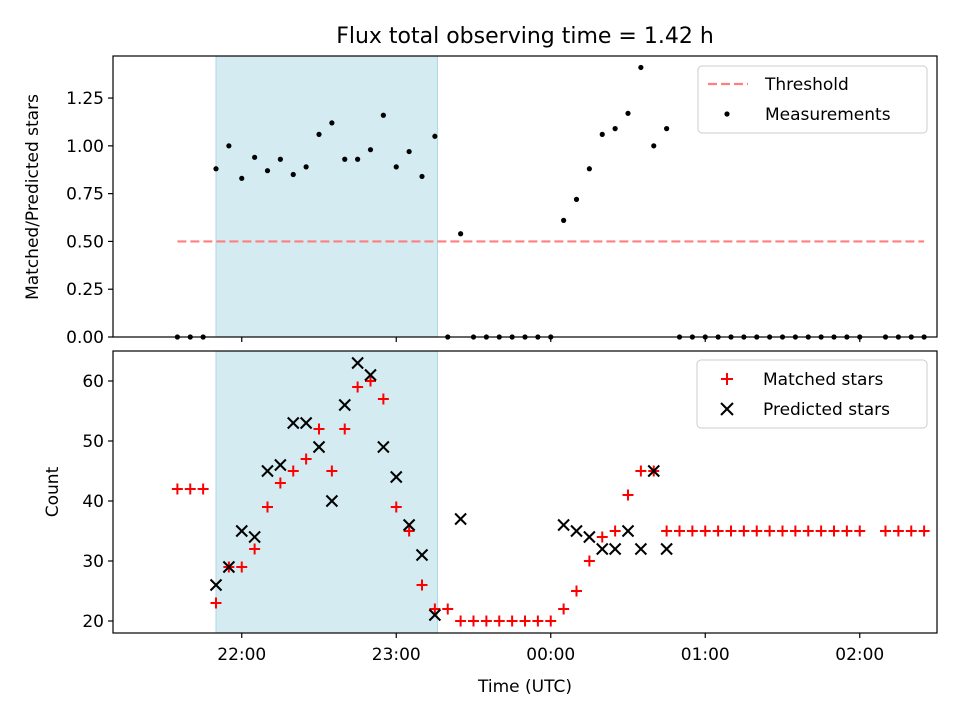 Image resolution: width=960 pixels, height=720 pixels. Describe the element at coordinates (705, 655) in the screenshot. I see `bottom-x-tick-label: 01:00` at that location.